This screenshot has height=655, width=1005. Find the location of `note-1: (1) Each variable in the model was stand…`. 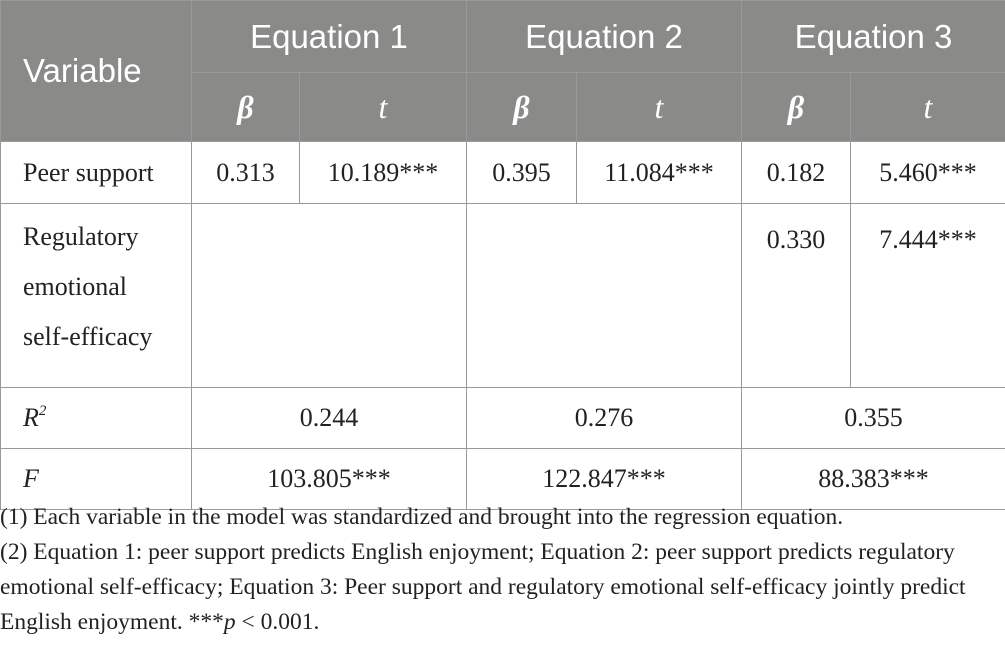

note-1: (1) Each variable in the model was stand… is located at coordinates (422, 517).